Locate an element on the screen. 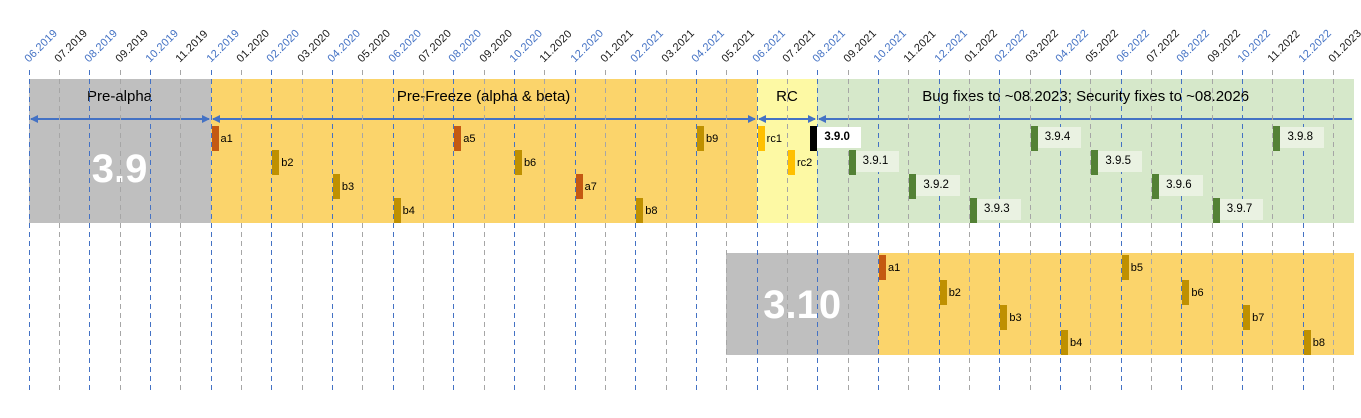 This screenshot has width=1361, height=418. release-label: 3.9.6 is located at coordinates (1181, 185).